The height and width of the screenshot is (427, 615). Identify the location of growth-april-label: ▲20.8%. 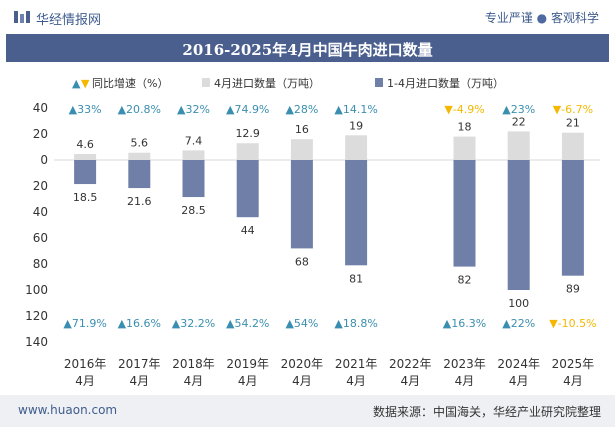
(139, 109).